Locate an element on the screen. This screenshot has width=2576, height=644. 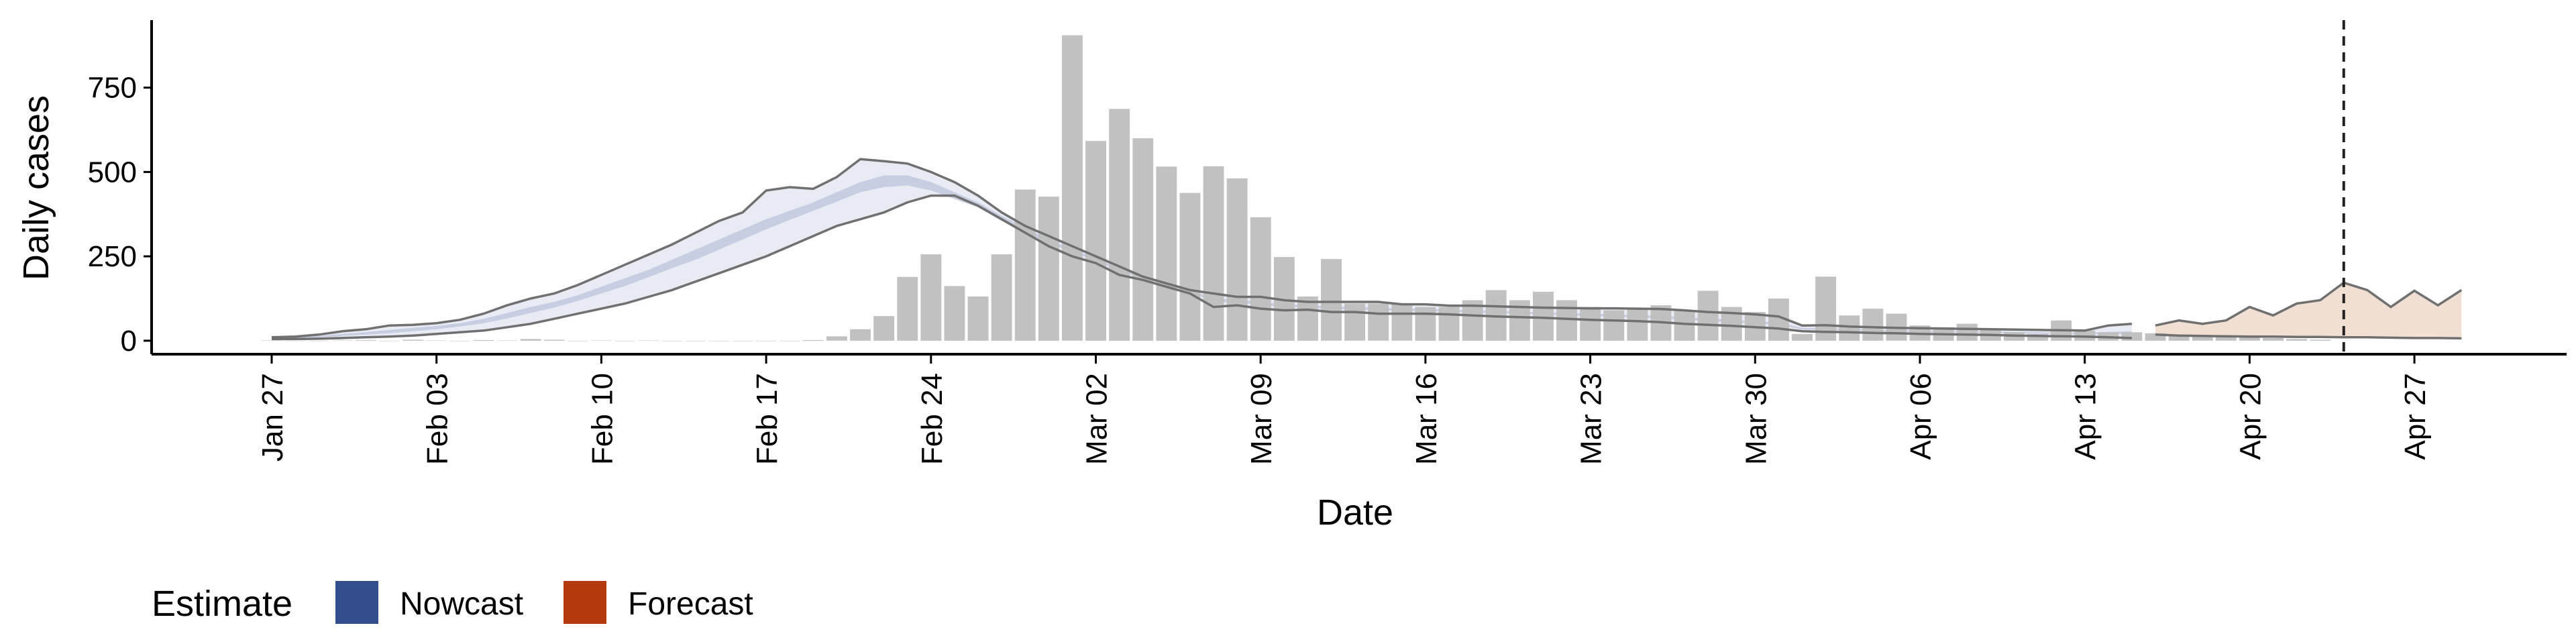
legend: Estimate Nowcast Forecast is located at coordinates (452, 602).